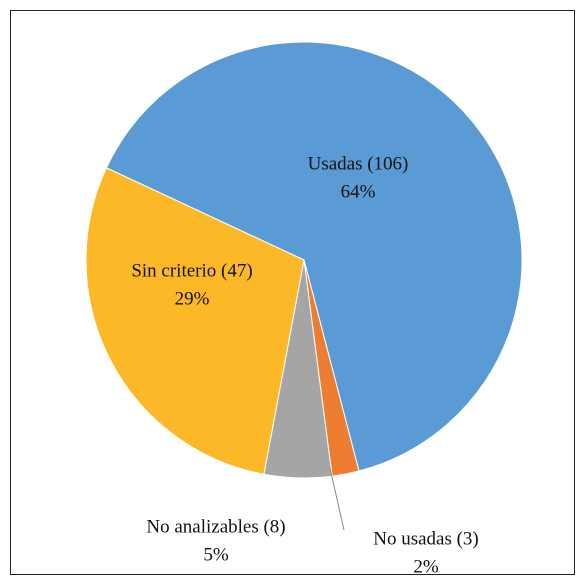 This screenshot has height=580, width=583. What do you see at coordinates (337, 499) in the screenshot?
I see `leader-line` at bounding box center [337, 499].